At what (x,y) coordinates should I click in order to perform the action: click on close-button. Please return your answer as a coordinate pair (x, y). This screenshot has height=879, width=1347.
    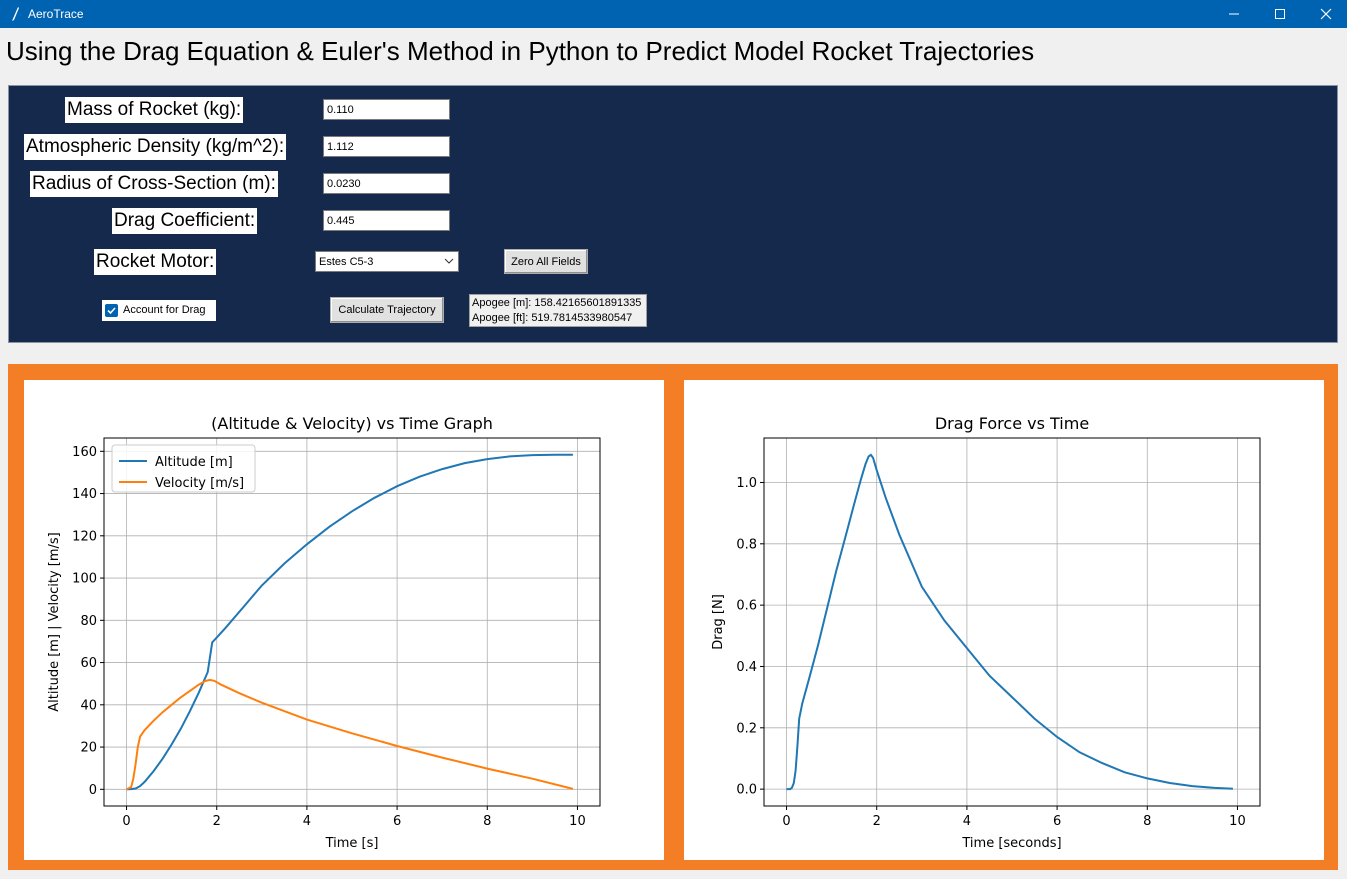
    Looking at the image, I should click on (1325, 14).